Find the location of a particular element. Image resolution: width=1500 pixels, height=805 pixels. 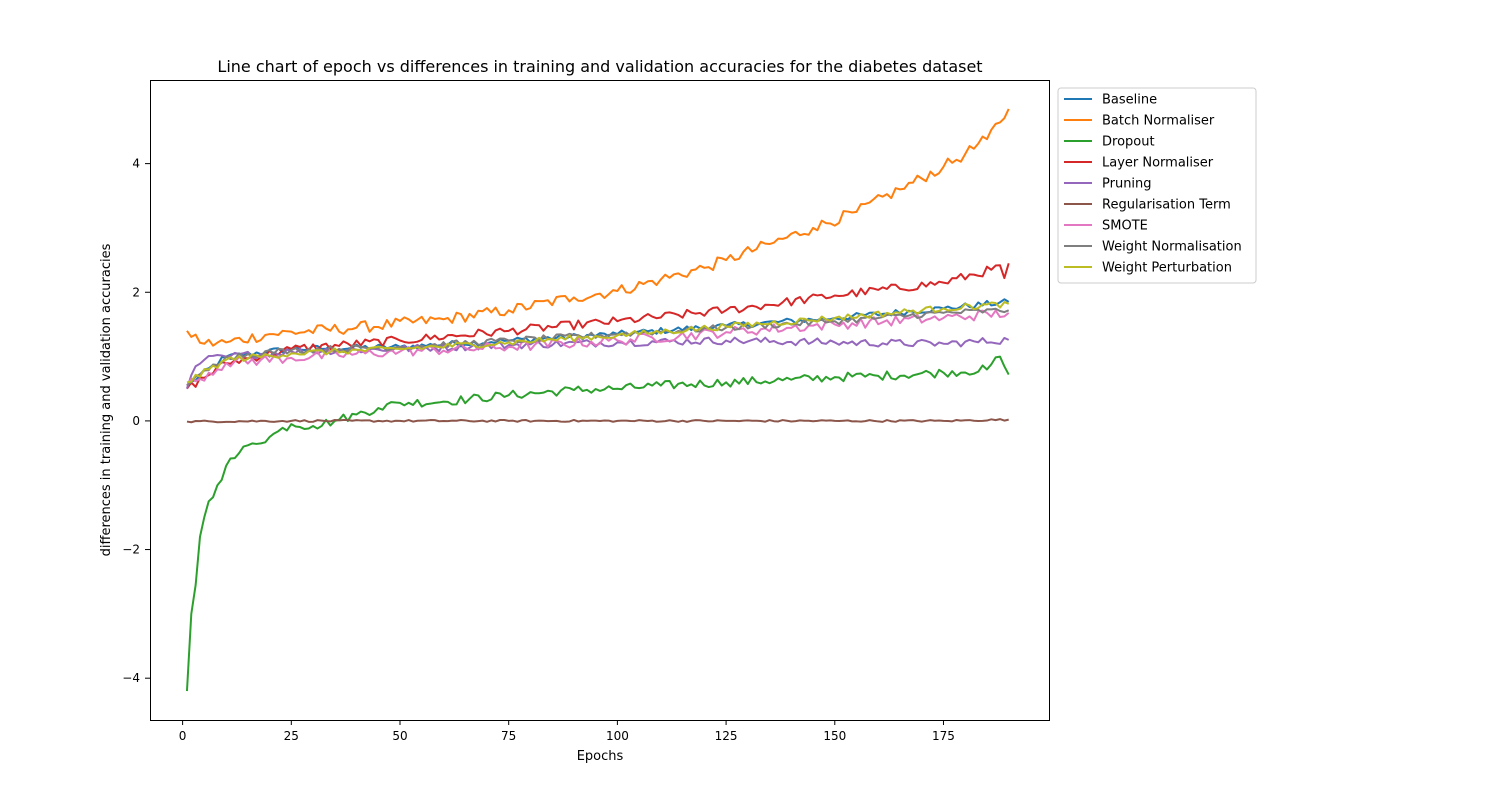

y-tick-label: −4 is located at coordinates (131, 678).